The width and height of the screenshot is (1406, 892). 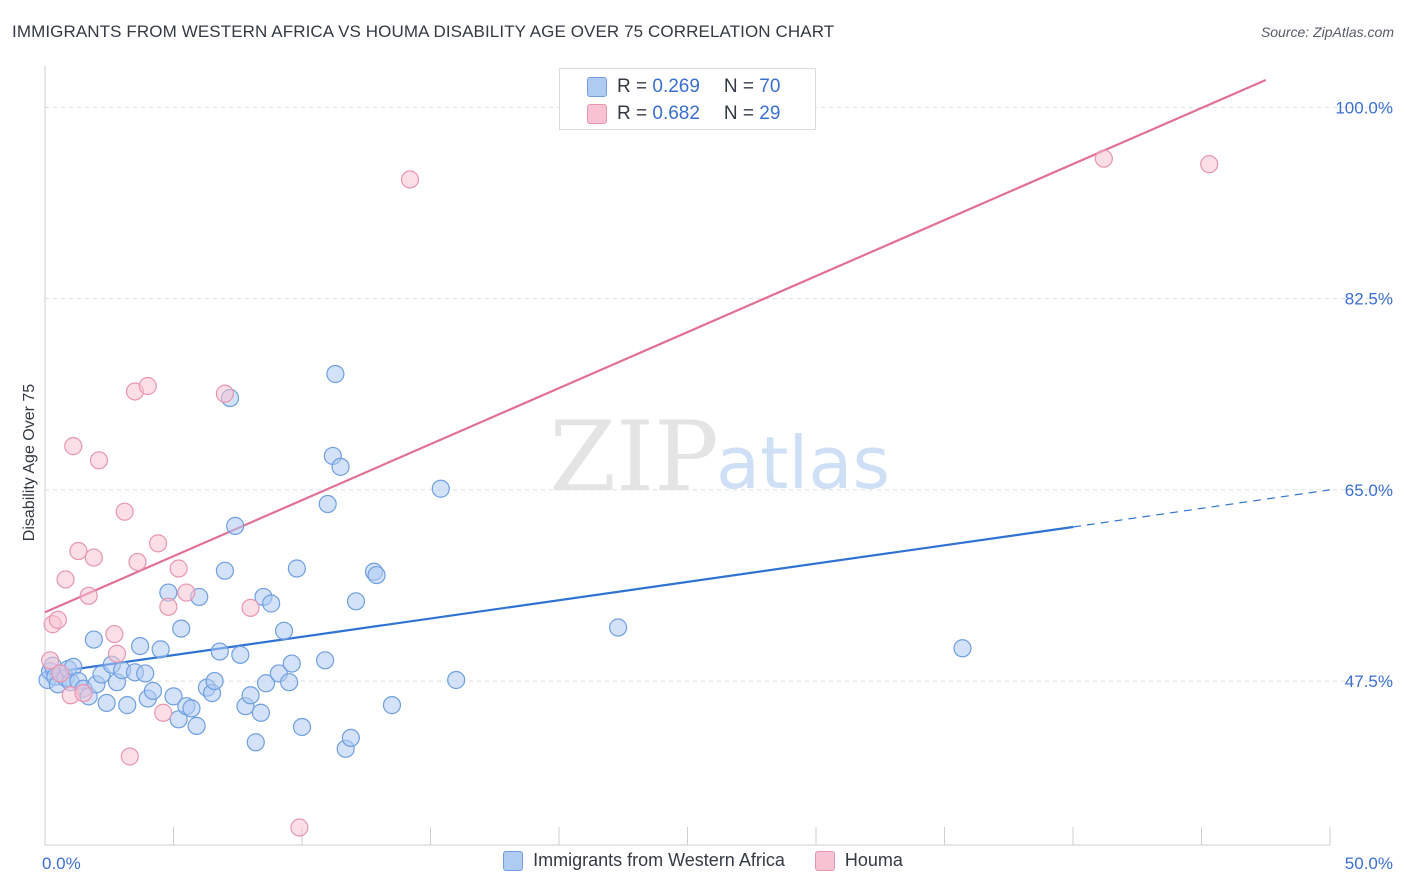 What do you see at coordinates (676, 86) in the screenshot?
I see `r-value: 0.269` at bounding box center [676, 86].